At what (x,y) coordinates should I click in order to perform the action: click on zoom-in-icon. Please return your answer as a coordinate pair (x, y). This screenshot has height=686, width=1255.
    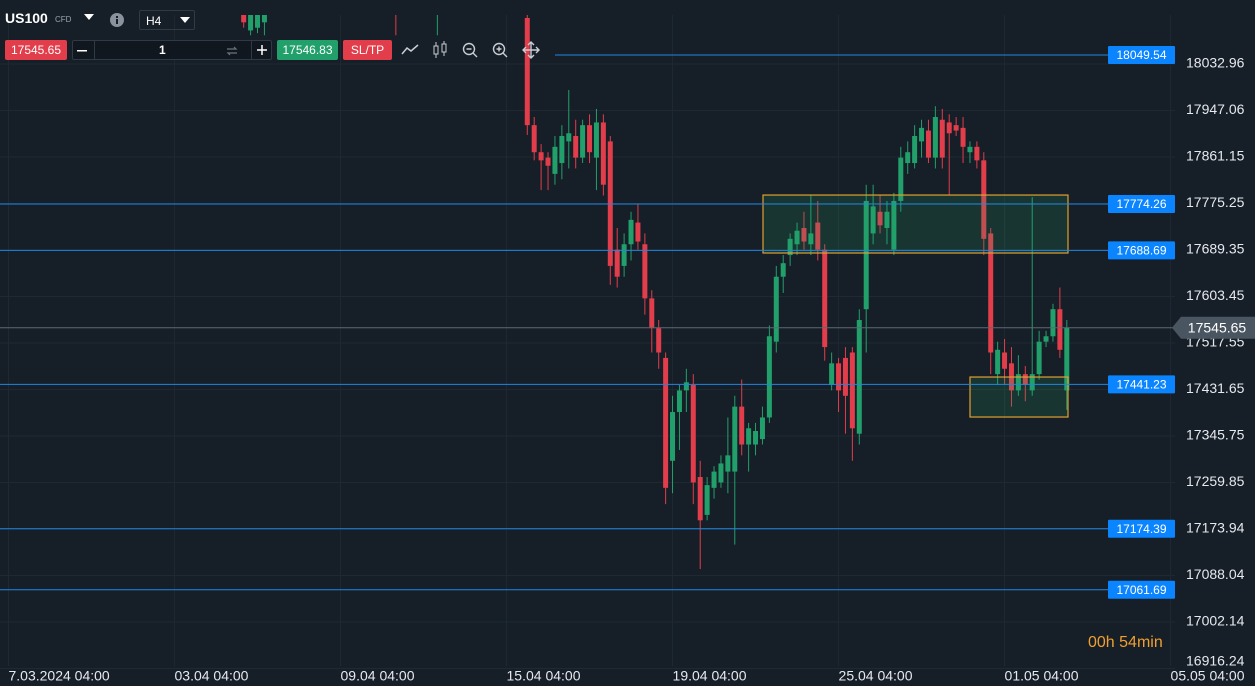
    Looking at the image, I should click on (500, 50).